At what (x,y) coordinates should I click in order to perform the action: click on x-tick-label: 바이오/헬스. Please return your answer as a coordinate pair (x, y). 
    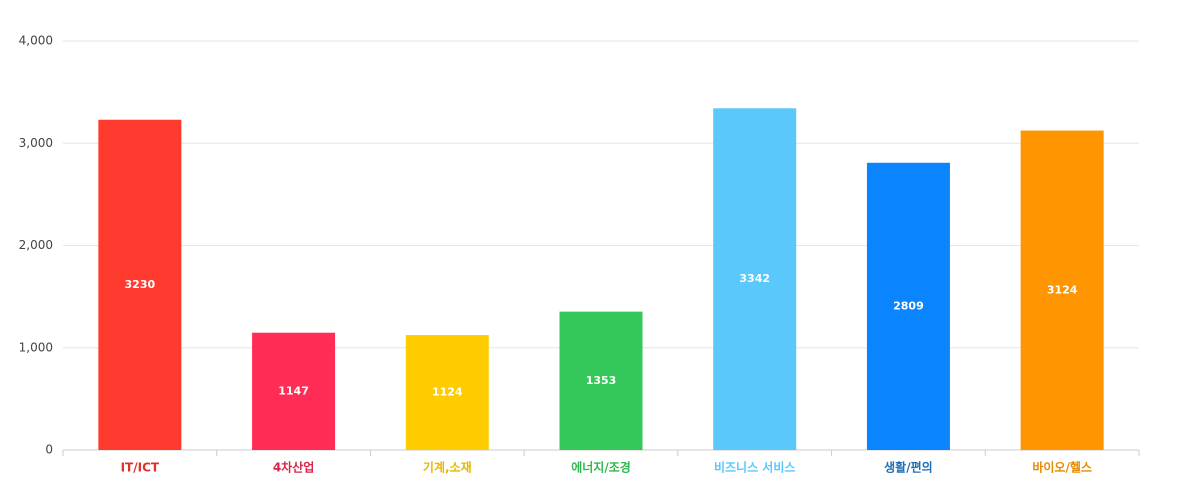
    Looking at the image, I should click on (1062, 467).